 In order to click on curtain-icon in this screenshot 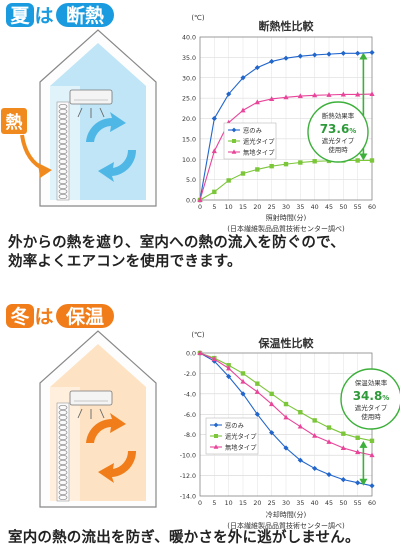, I will do `click(63, 151)`.